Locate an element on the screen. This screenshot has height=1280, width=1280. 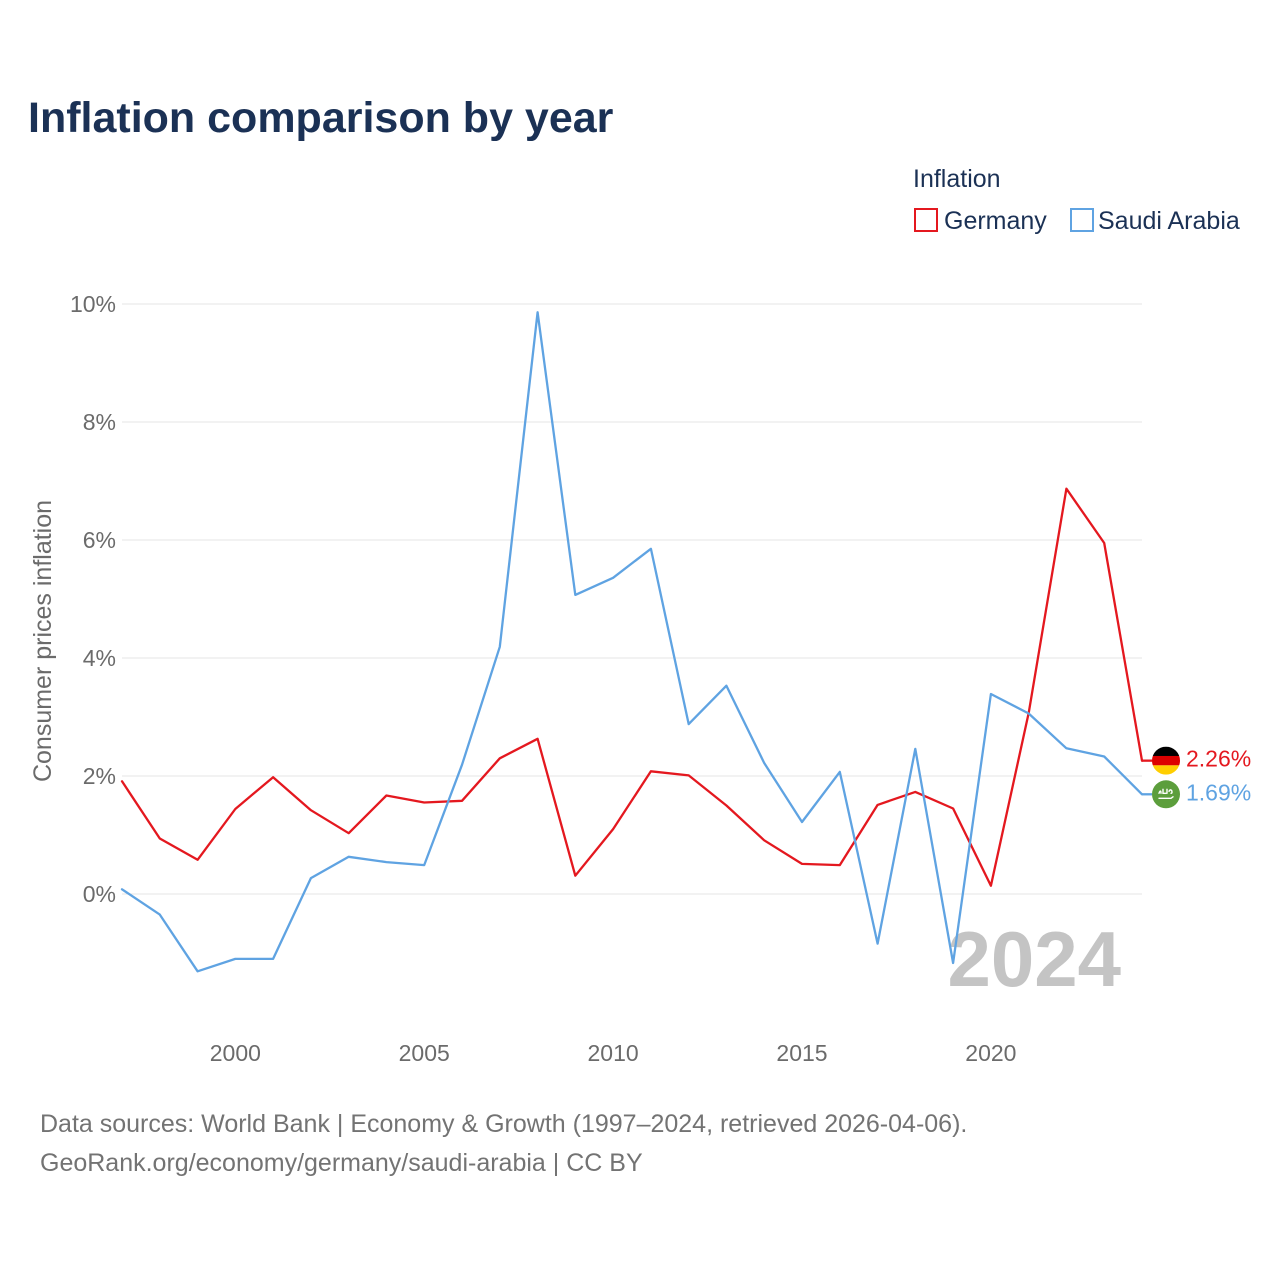
y-tick-label-2: 2% is located at coordinates (99, 776).